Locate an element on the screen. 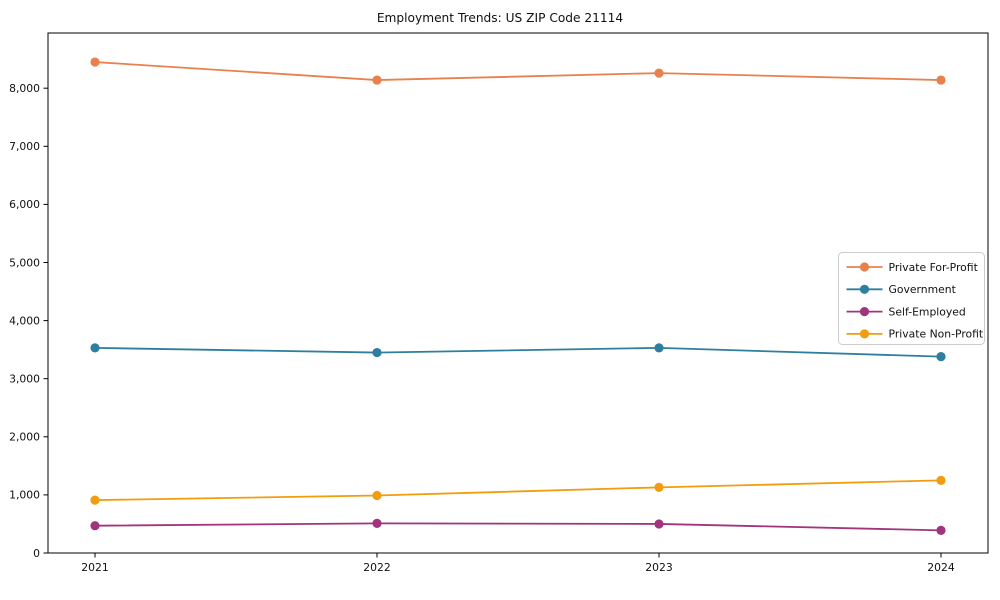 The height and width of the screenshot is (600, 1000). y-tick-label: 8,000 is located at coordinates (24, 88).